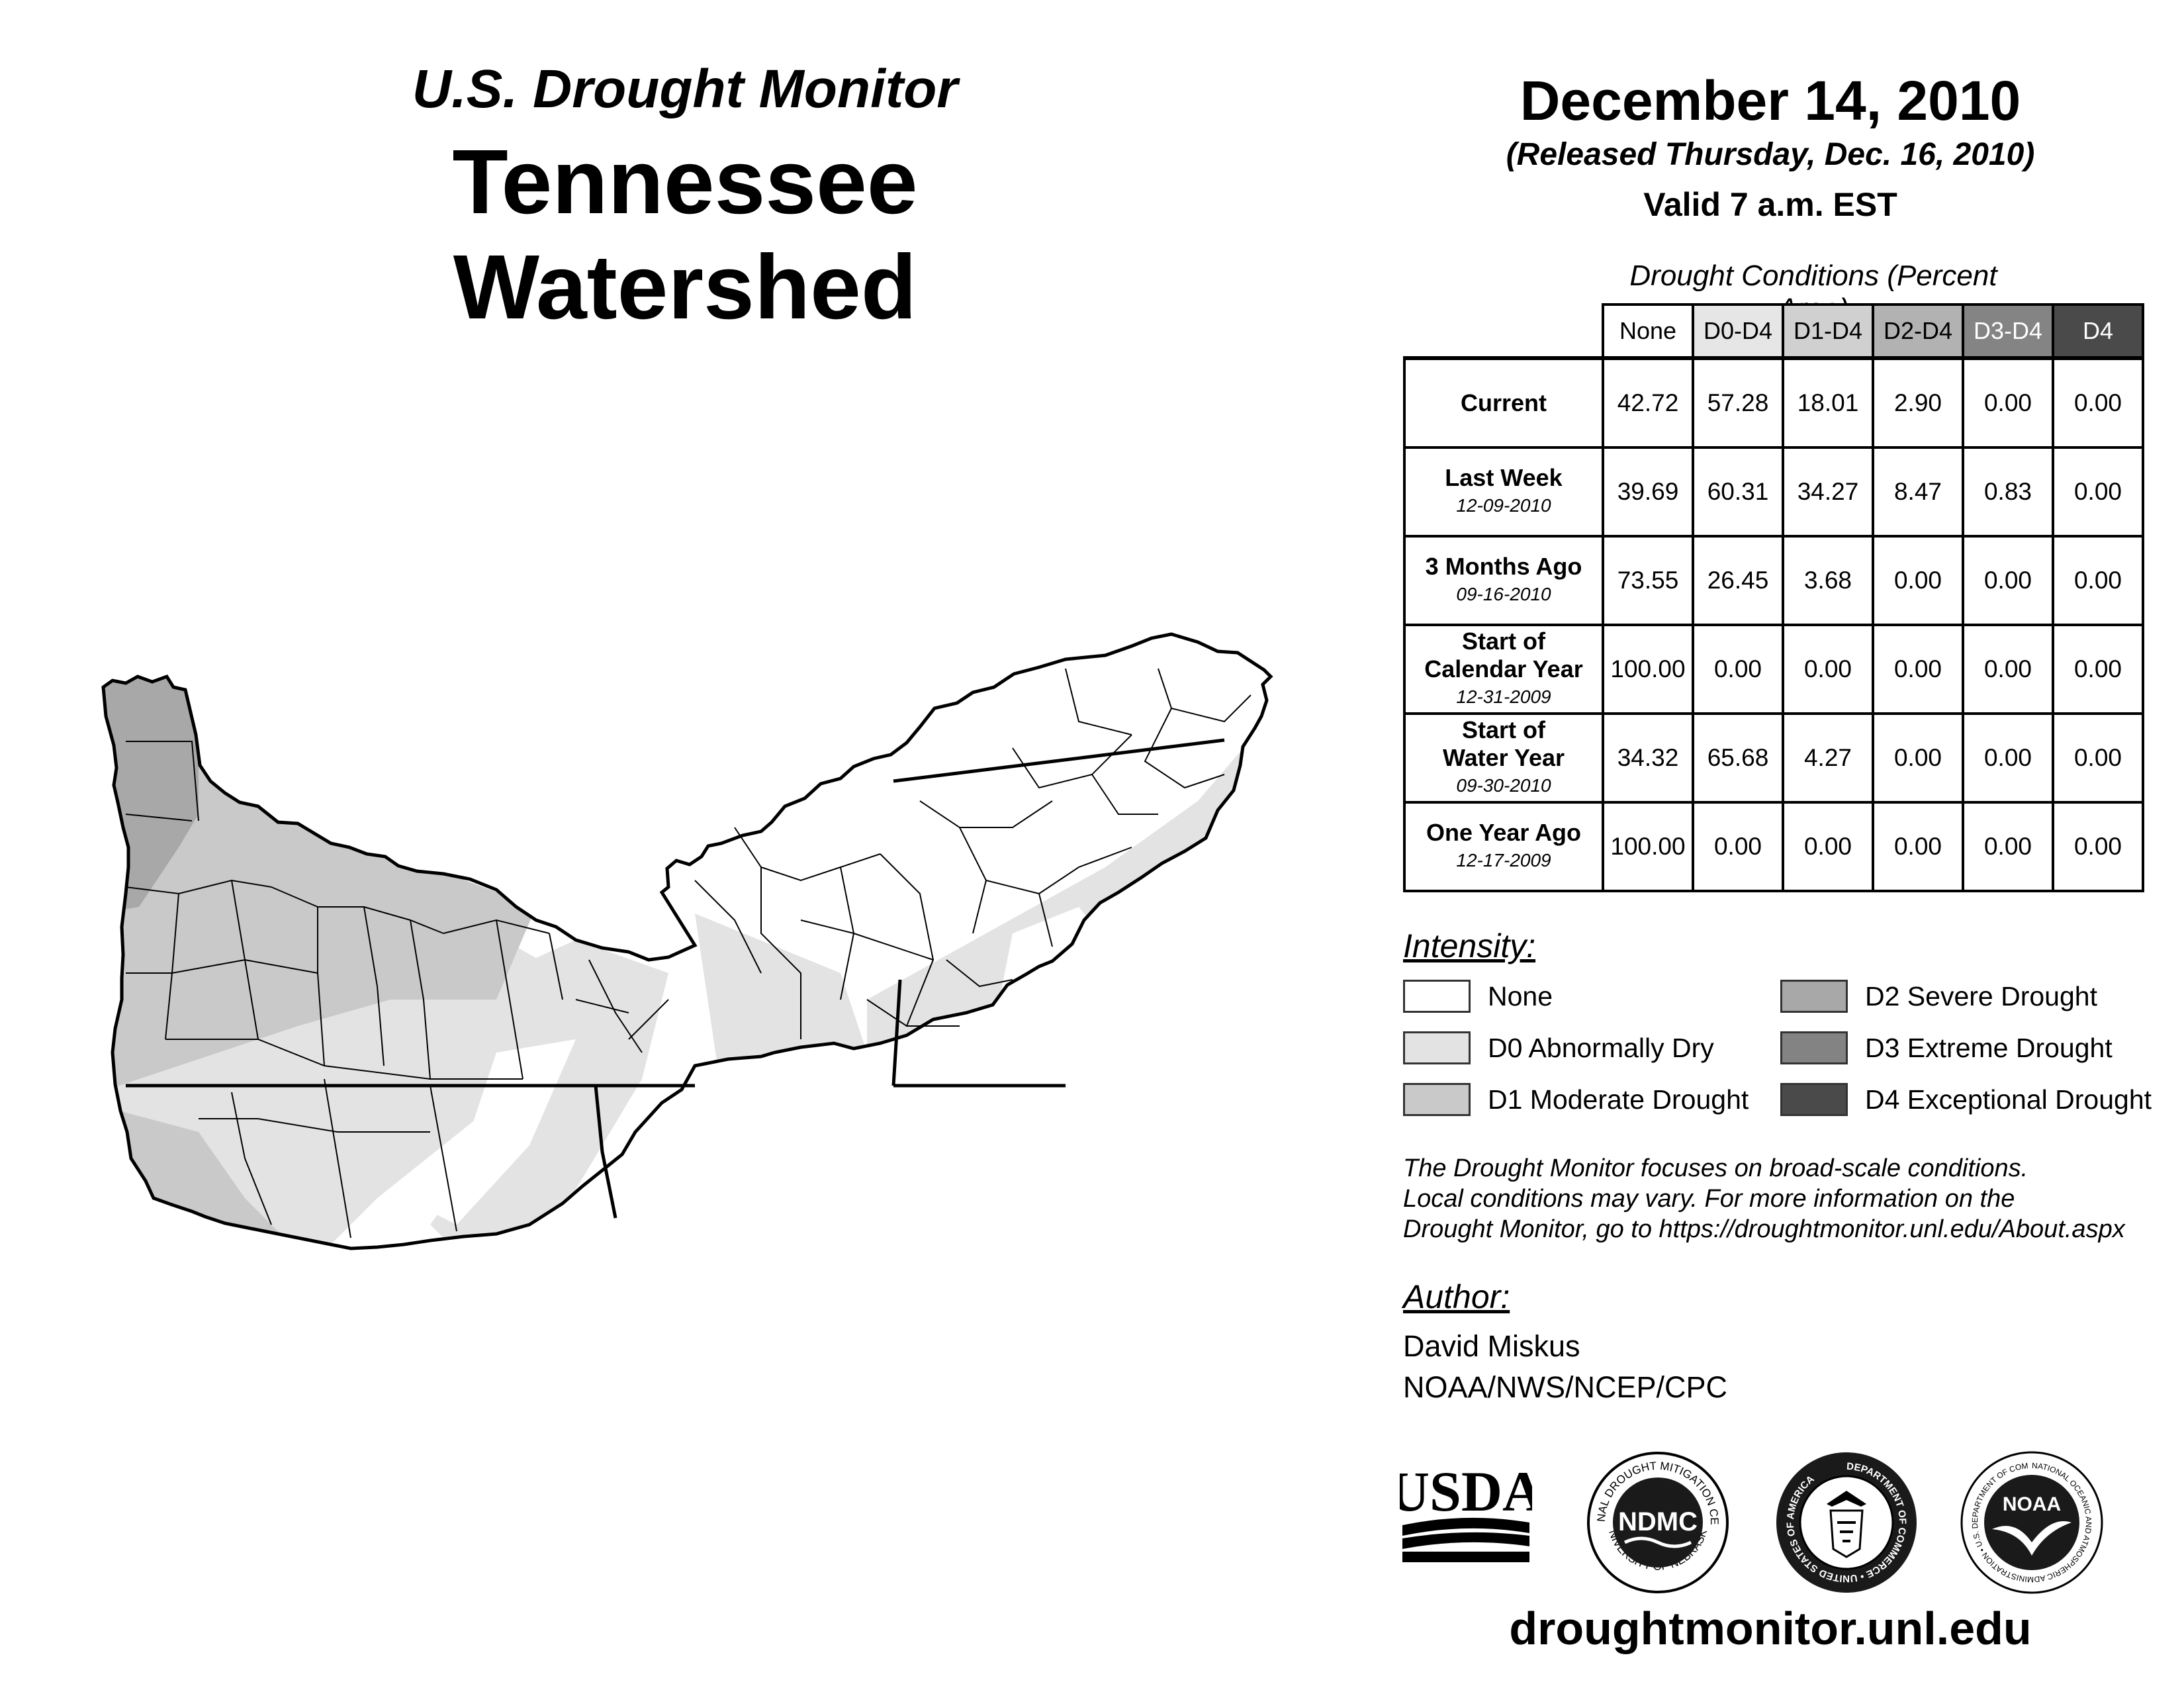 Image resolution: width=2184 pixels, height=1688 pixels. What do you see at coordinates (1770, 204) in the screenshot?
I see `valid-time: Valid 7 a.m. EST` at bounding box center [1770, 204].